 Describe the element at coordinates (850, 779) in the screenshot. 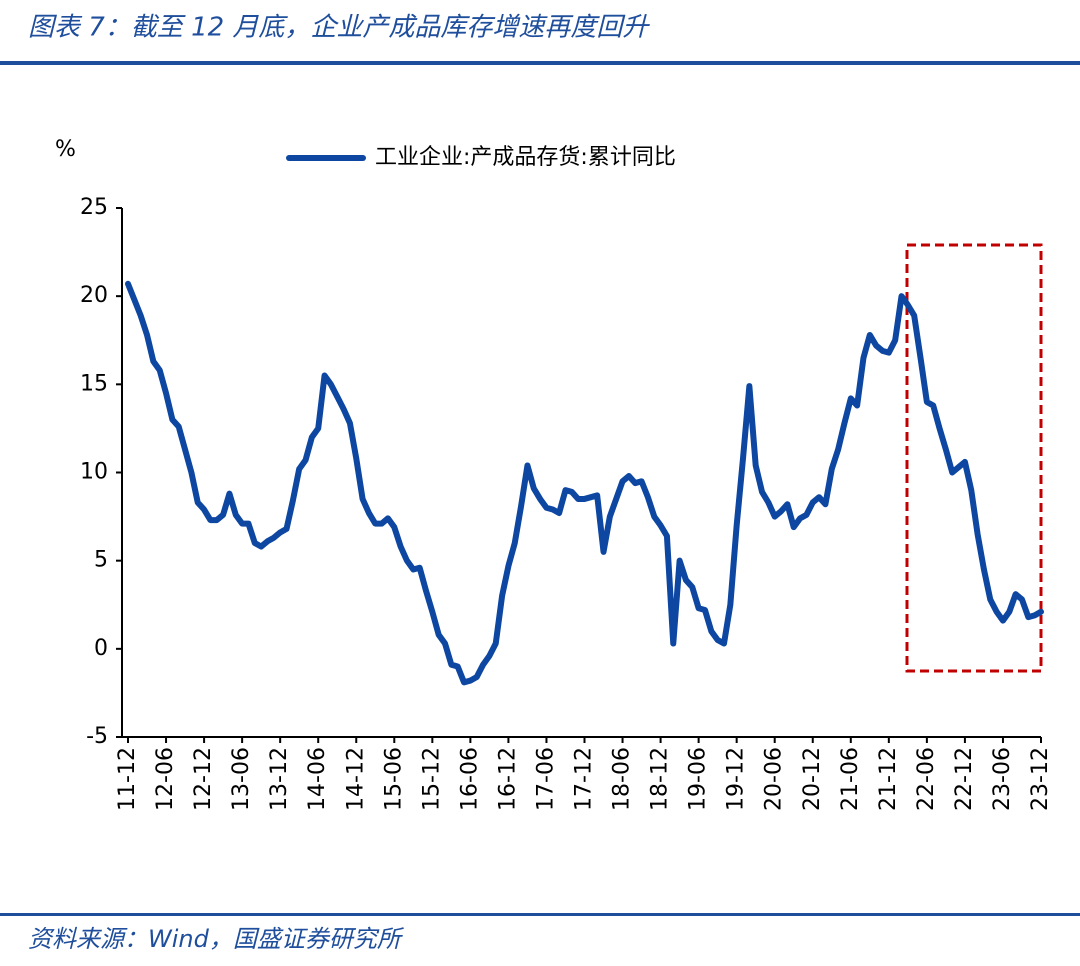

I see `x-tick-label: 21-06` at that location.